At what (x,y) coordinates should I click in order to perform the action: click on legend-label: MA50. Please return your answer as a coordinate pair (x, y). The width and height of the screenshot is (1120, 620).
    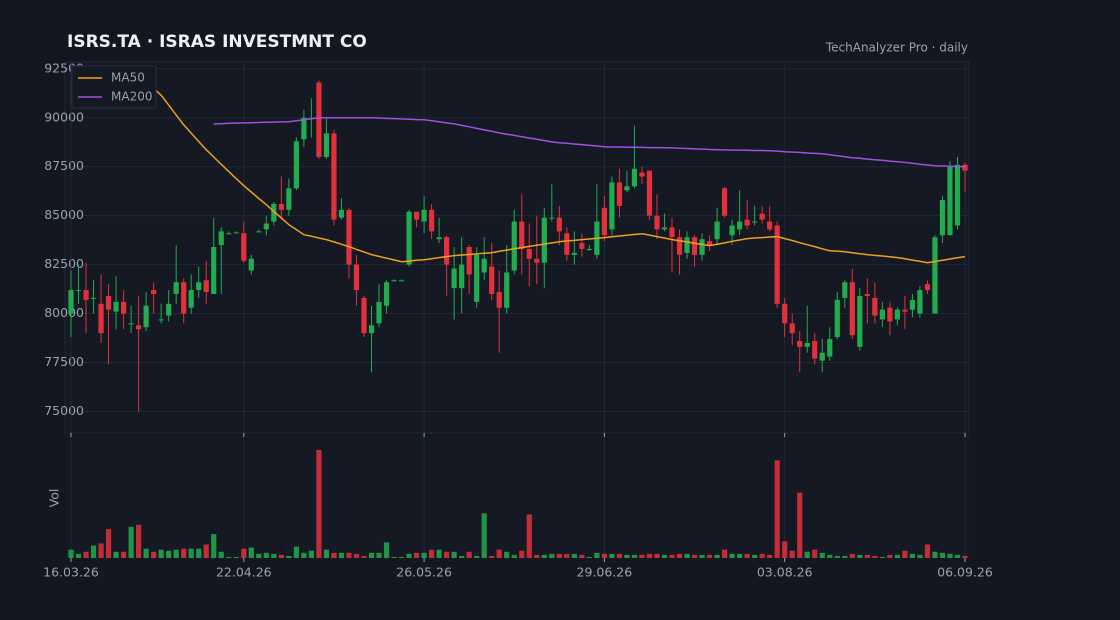
    Looking at the image, I should click on (128, 78).